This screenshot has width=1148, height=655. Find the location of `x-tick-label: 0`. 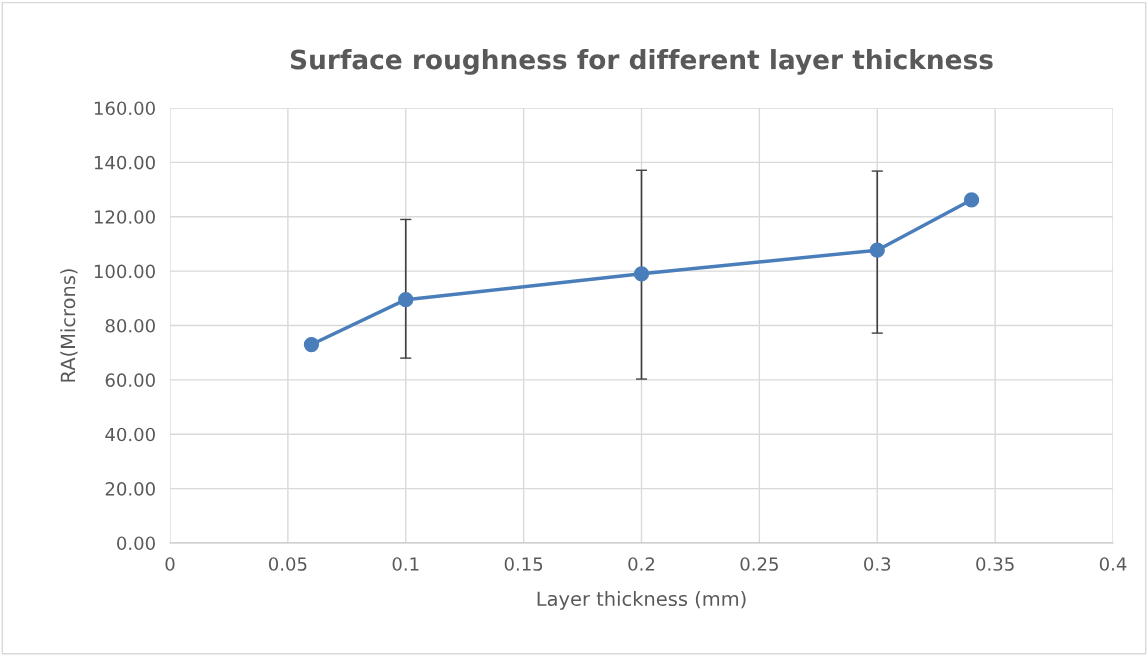

x-tick-label: 0 is located at coordinates (170, 564).